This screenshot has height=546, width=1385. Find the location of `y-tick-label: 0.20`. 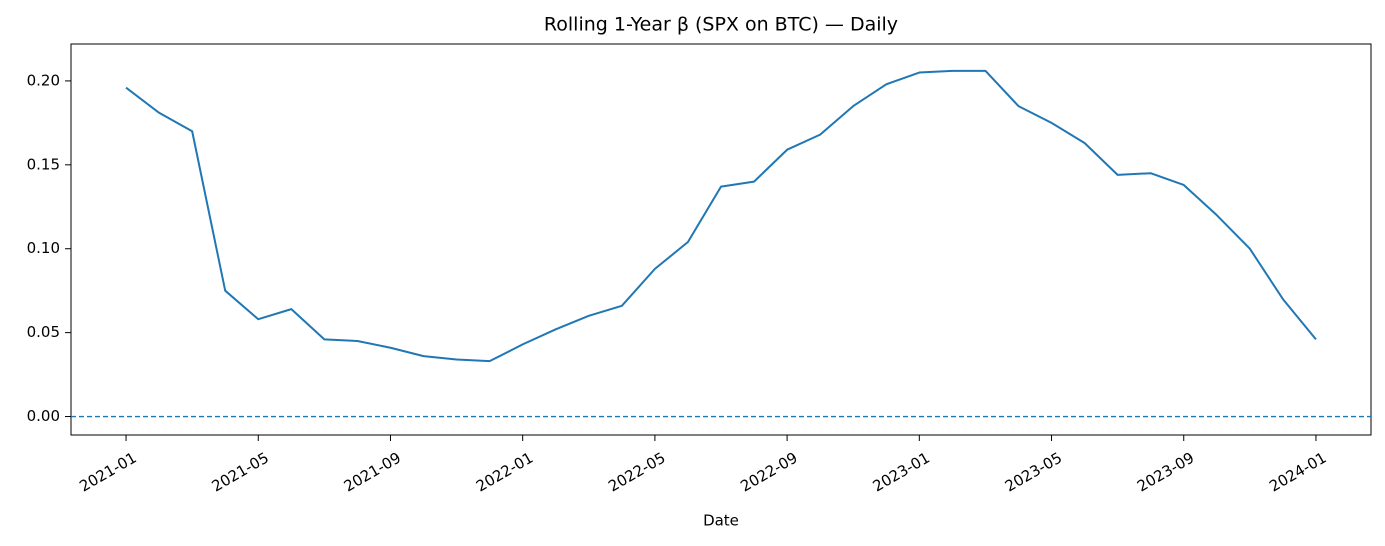

y-tick-label: 0.20 is located at coordinates (43, 80).